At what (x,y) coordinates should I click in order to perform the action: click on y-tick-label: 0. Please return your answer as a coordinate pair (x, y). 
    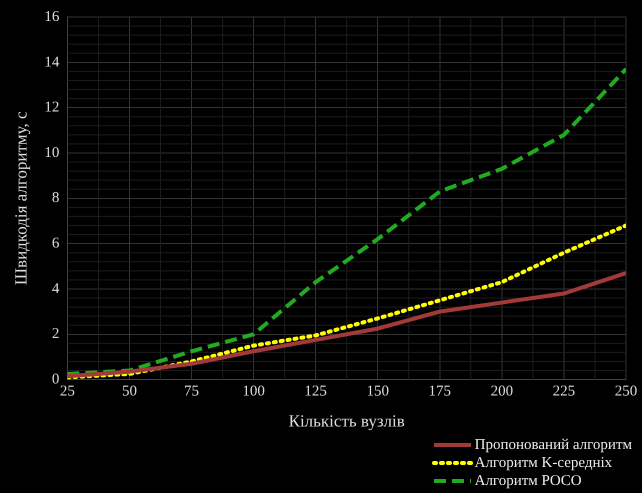
    Looking at the image, I should click on (56, 380).